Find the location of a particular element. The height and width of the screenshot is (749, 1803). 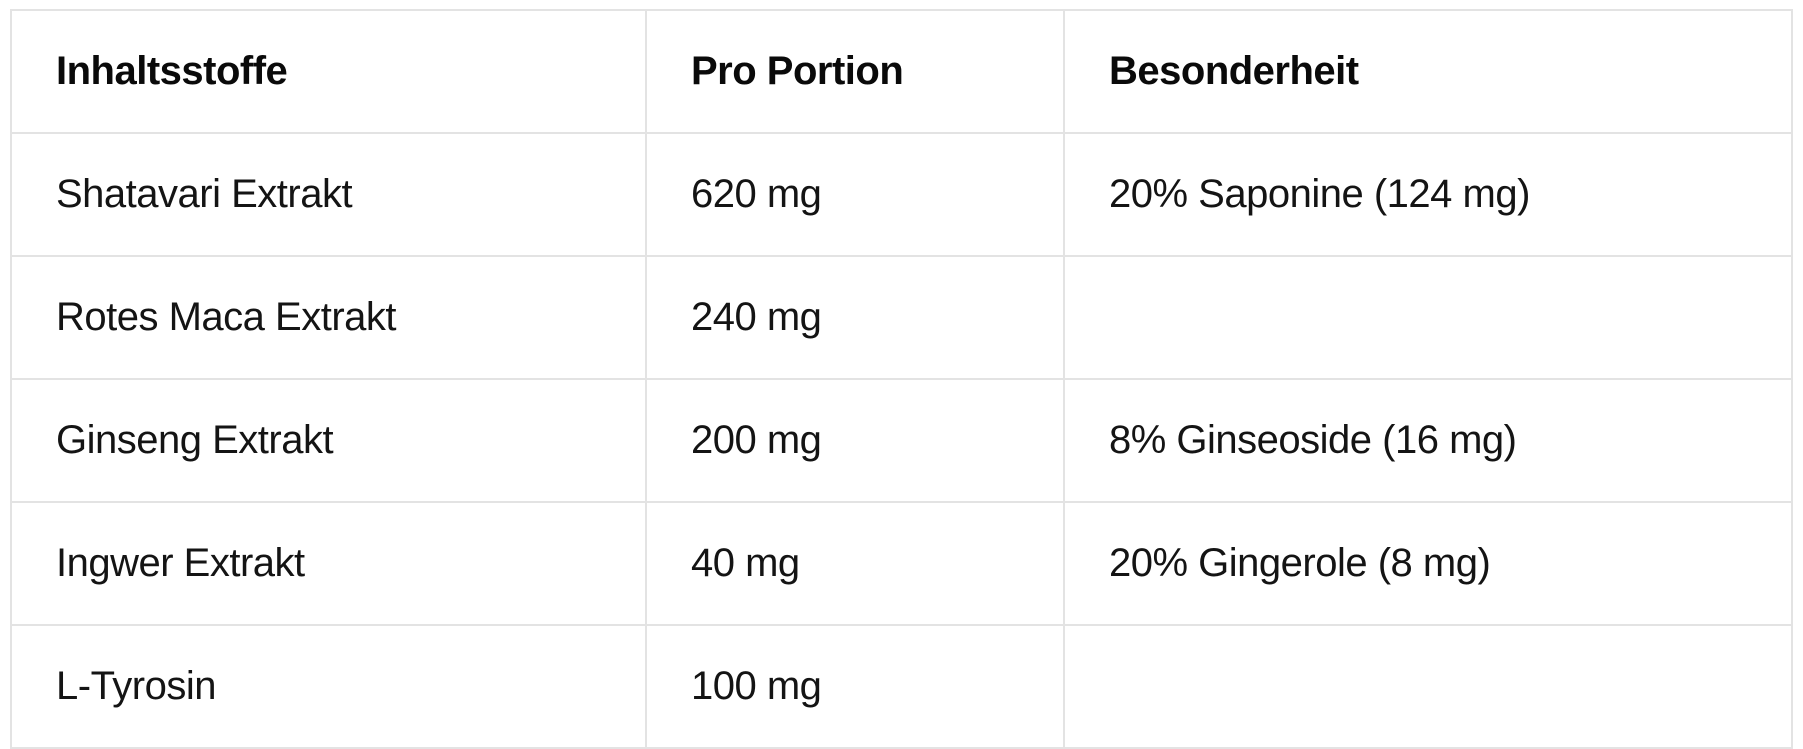

ingredient-name-cell: L-Tyrosin is located at coordinates (328, 686).